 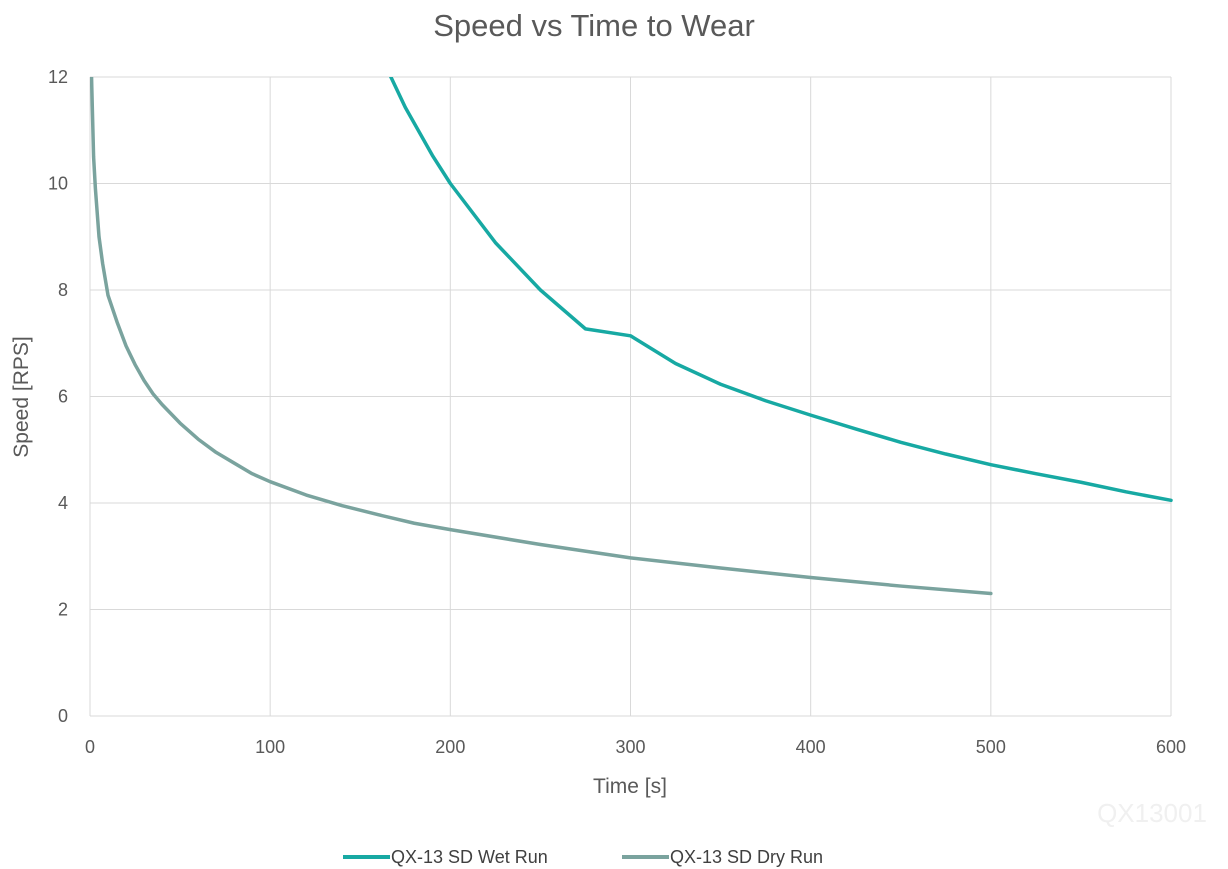 I want to click on x-tick-label-400: 400, so click(x=811, y=747).